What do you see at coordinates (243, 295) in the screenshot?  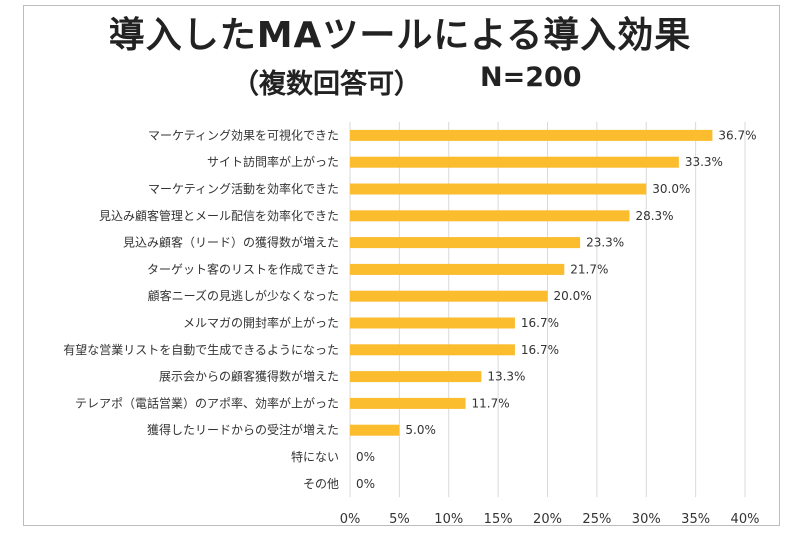 I see `category-label: 顧客ニーズの見逃しが少なくなった` at bounding box center [243, 295].